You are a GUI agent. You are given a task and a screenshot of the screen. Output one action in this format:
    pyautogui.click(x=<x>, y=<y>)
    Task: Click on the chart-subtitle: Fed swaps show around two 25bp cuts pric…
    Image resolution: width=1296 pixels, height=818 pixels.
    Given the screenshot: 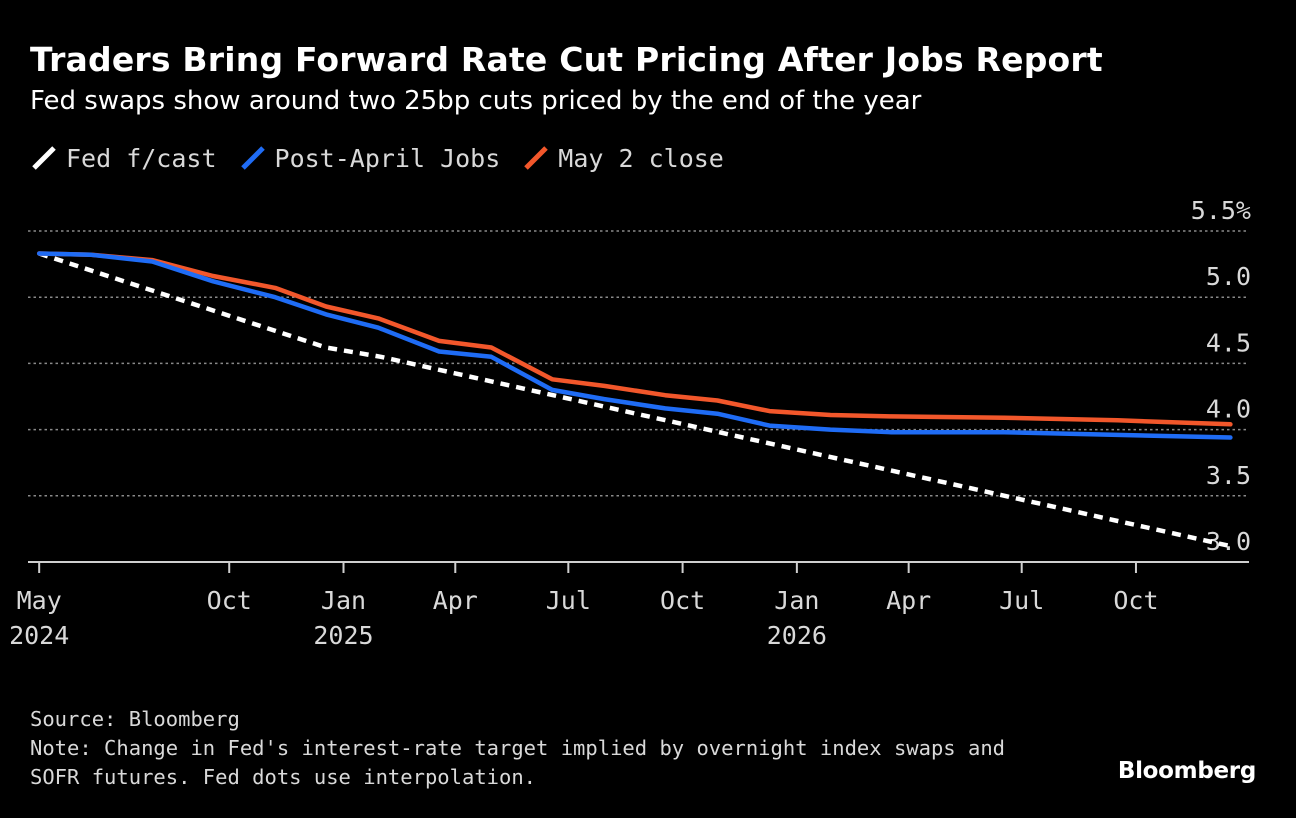 What is the action you would take?
    pyautogui.click(x=476, y=101)
    